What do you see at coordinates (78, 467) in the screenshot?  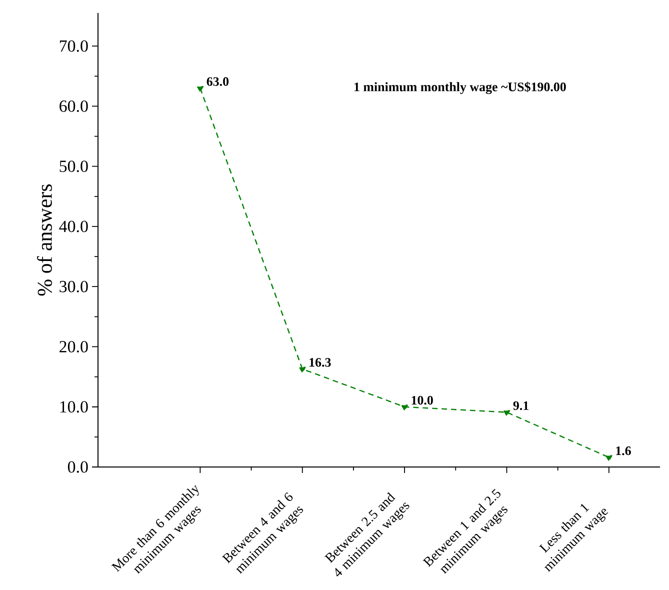 I see `y-tick-label: 0.0` at bounding box center [78, 467].